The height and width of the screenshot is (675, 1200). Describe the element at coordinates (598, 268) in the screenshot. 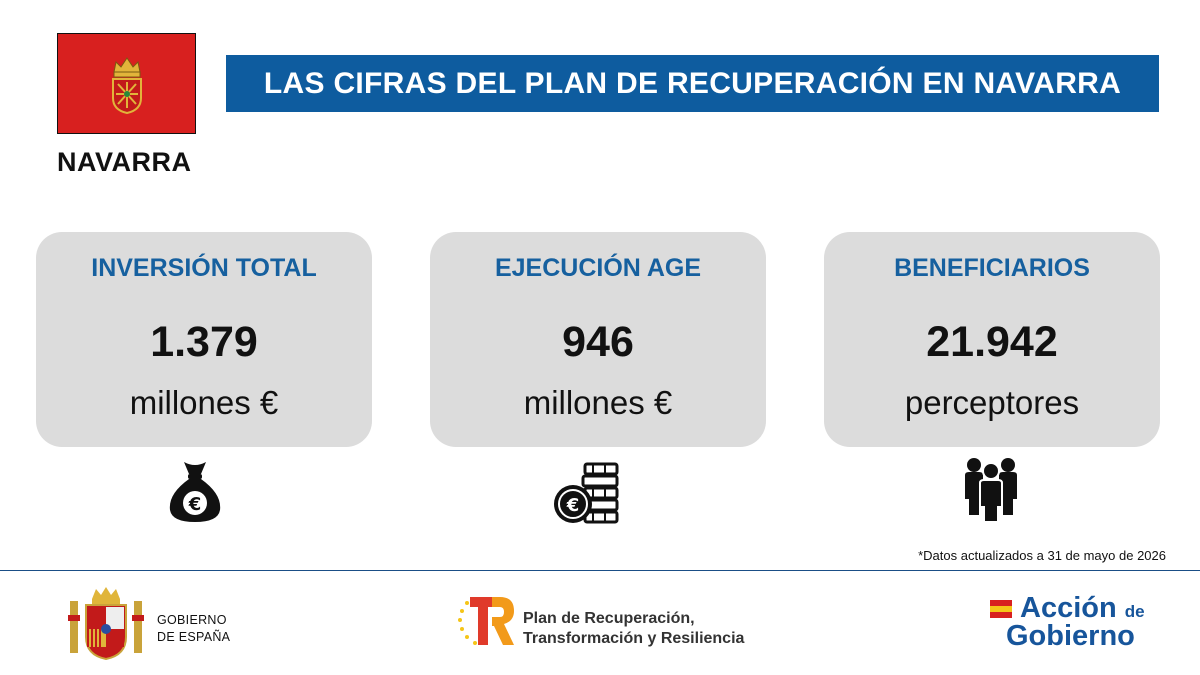

I see `card-label: EJECUCIÓN AGE` at that location.